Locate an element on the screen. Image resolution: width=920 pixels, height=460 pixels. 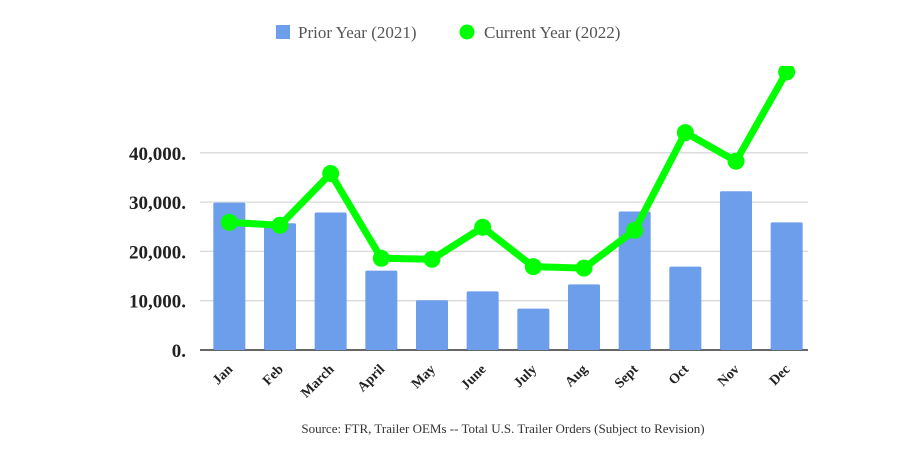
point-sept is located at coordinates (635, 230).